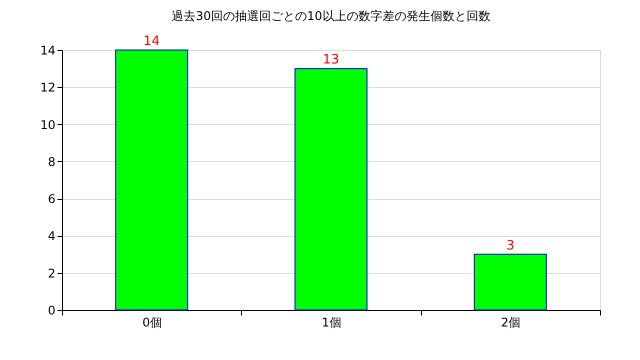 The width and height of the screenshot is (640, 360). Describe the element at coordinates (510, 246) in the screenshot. I see `data-label: 3` at that location.